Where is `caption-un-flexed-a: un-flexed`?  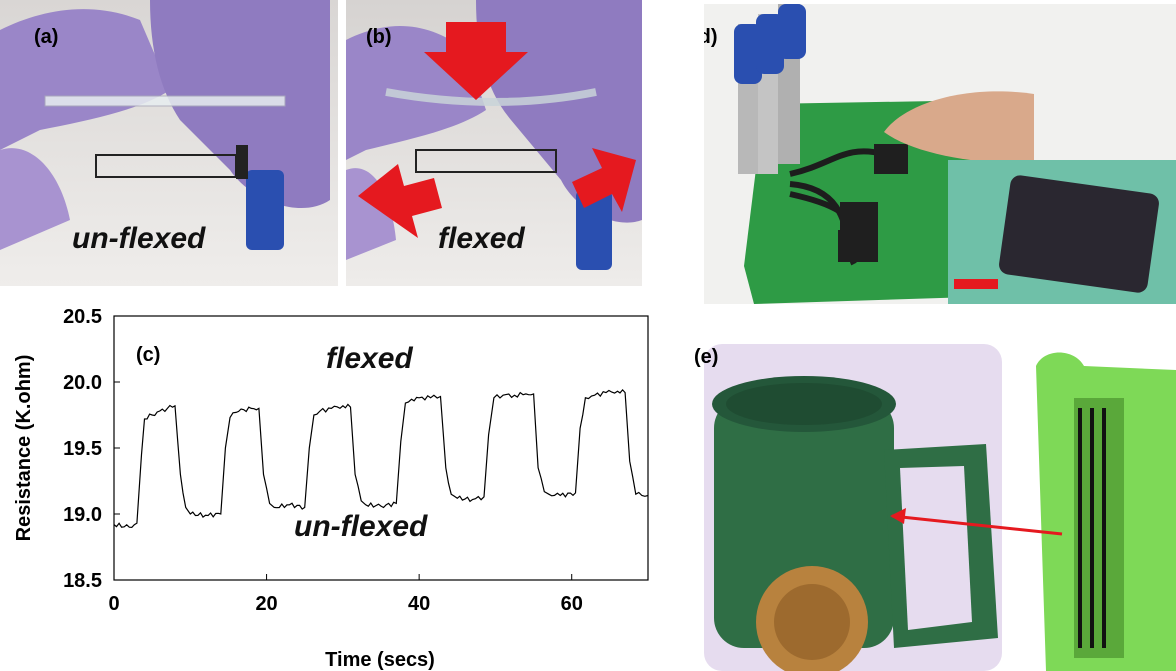
caption-un-flexed-a: un-flexed is located at coordinates (139, 238).